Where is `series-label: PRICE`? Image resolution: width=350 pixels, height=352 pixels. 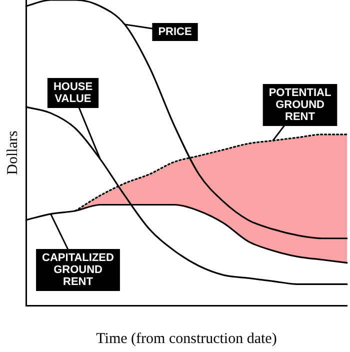
series-label: PRICE is located at coordinates (175, 32).